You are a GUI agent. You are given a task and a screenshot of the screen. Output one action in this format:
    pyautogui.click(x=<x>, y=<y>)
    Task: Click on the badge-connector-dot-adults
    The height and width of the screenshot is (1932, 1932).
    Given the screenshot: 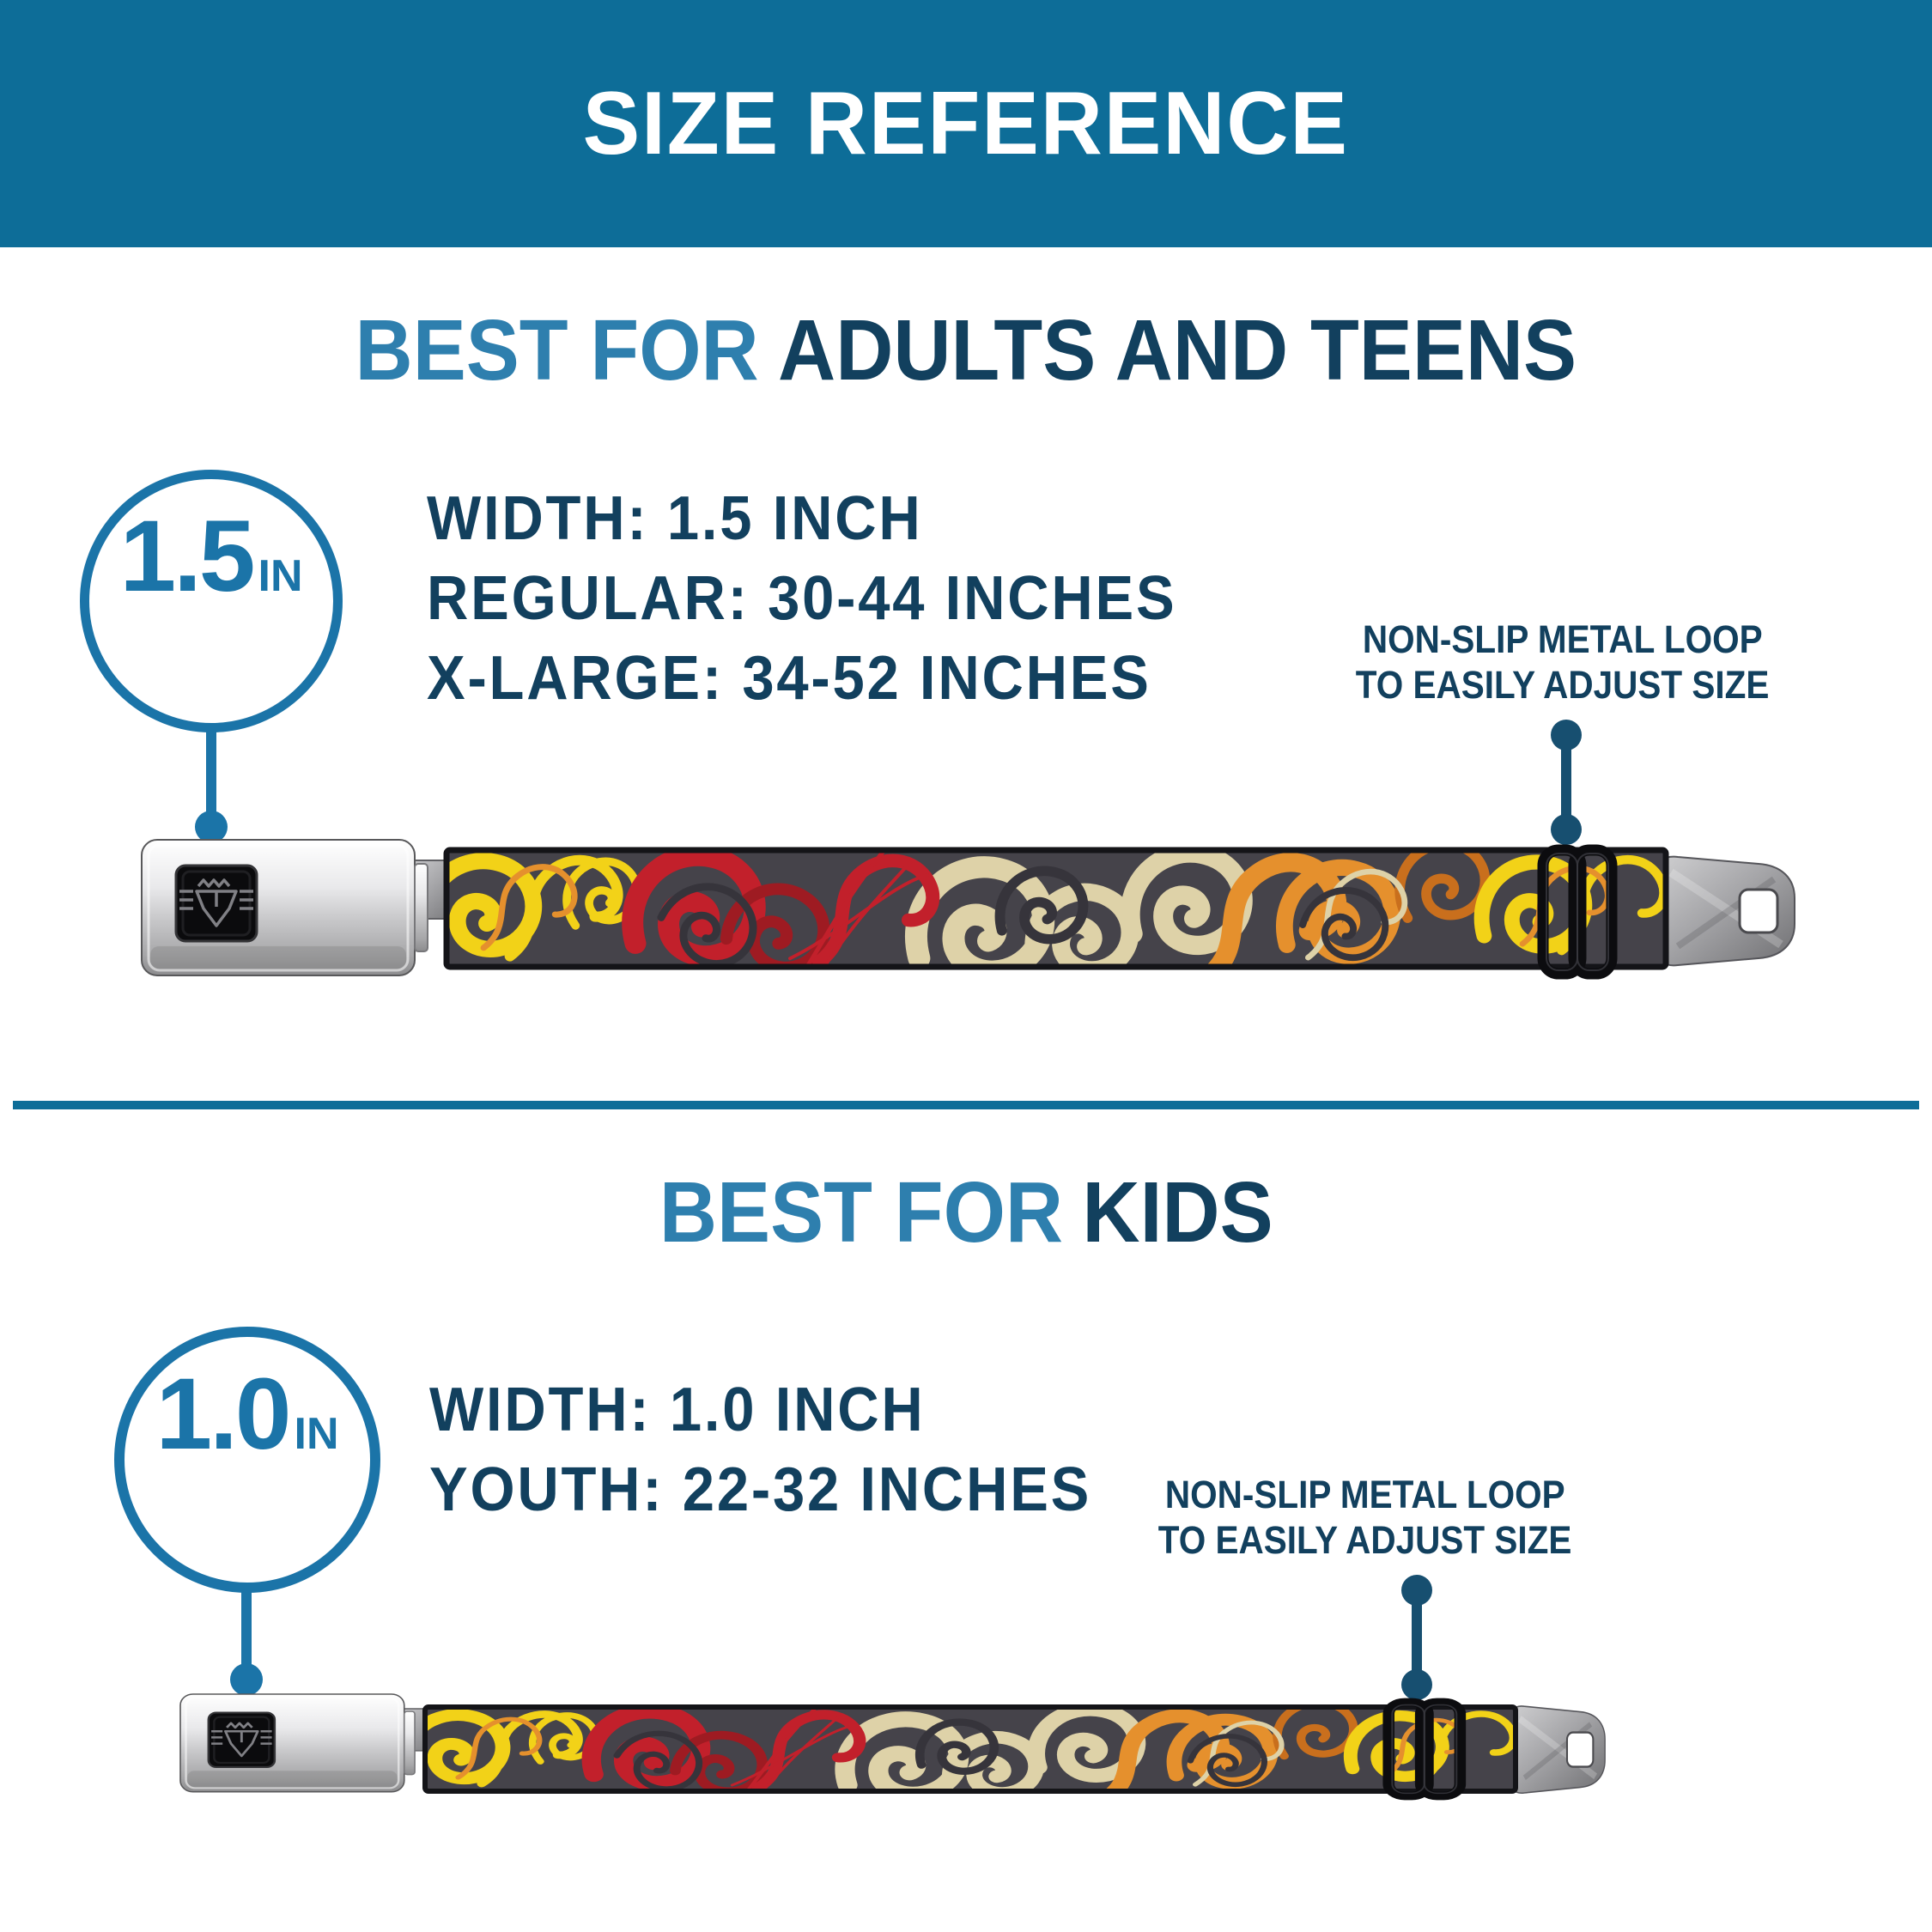 What is the action you would take?
    pyautogui.click(x=212, y=827)
    